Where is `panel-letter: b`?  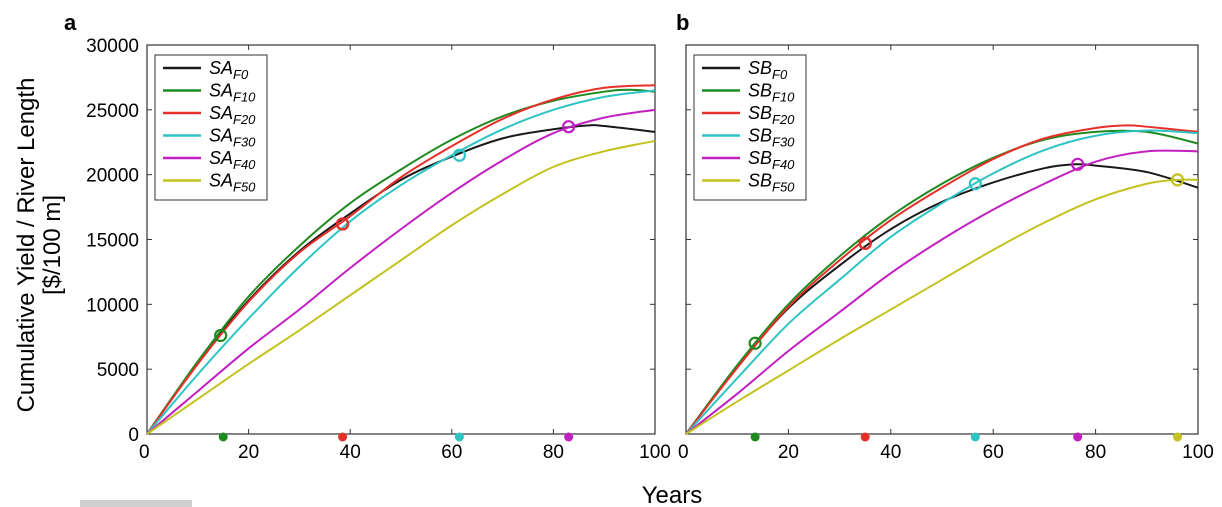
panel-letter: b is located at coordinates (682, 22).